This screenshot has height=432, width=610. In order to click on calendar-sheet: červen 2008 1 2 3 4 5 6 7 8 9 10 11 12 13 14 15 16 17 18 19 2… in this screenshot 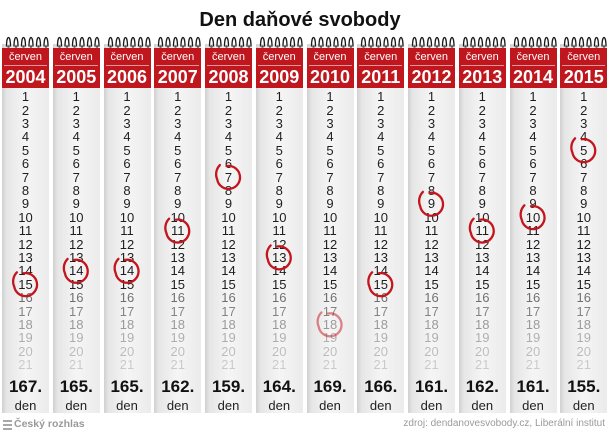, I will do `click(228, 224)`.